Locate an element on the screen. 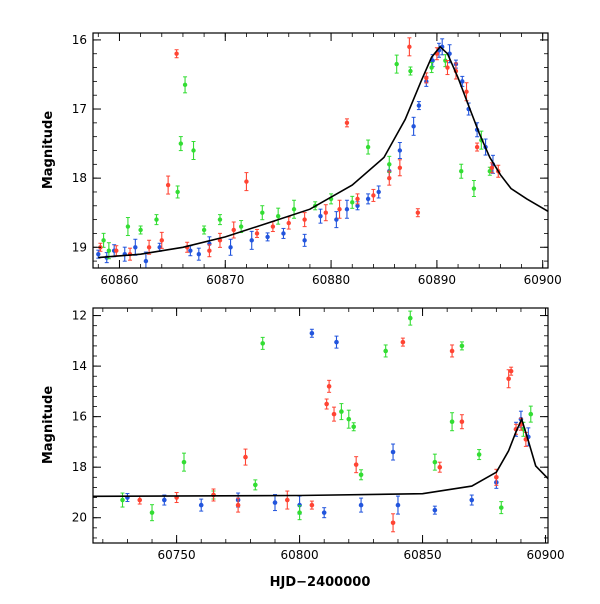 This screenshot has height=604, width=600. bottom-xtick-label-1: 60800 is located at coordinates (300, 555).